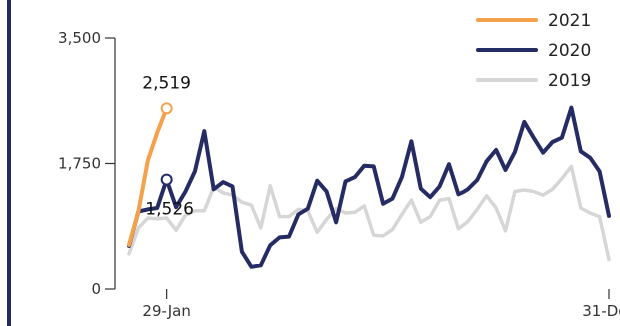 This screenshot has width=620, height=326. Describe the element at coordinates (166, 83) in the screenshot. I see `data-label-2021: 2,519` at that location.